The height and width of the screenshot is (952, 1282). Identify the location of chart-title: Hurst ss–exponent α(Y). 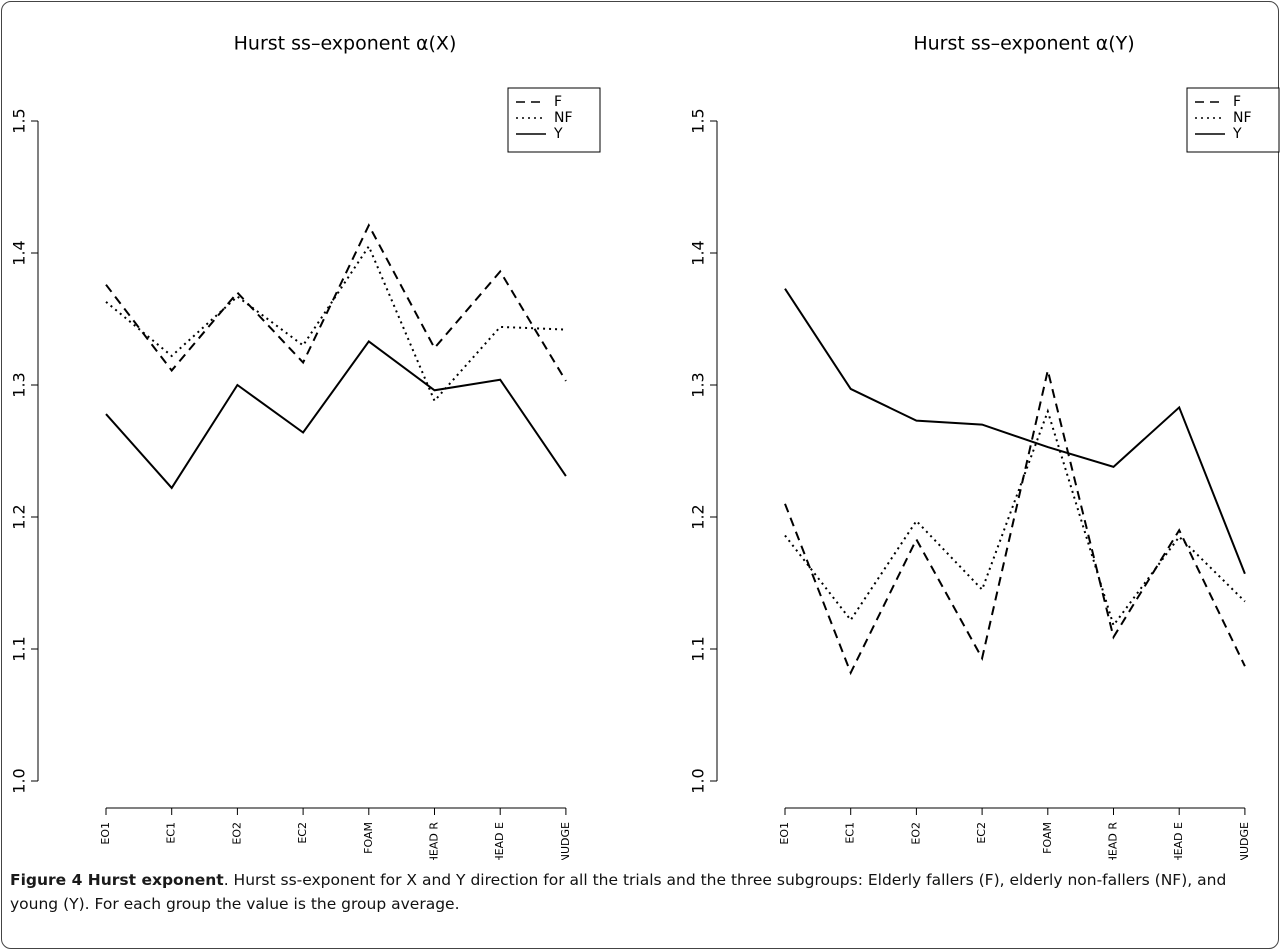
(1023, 44).